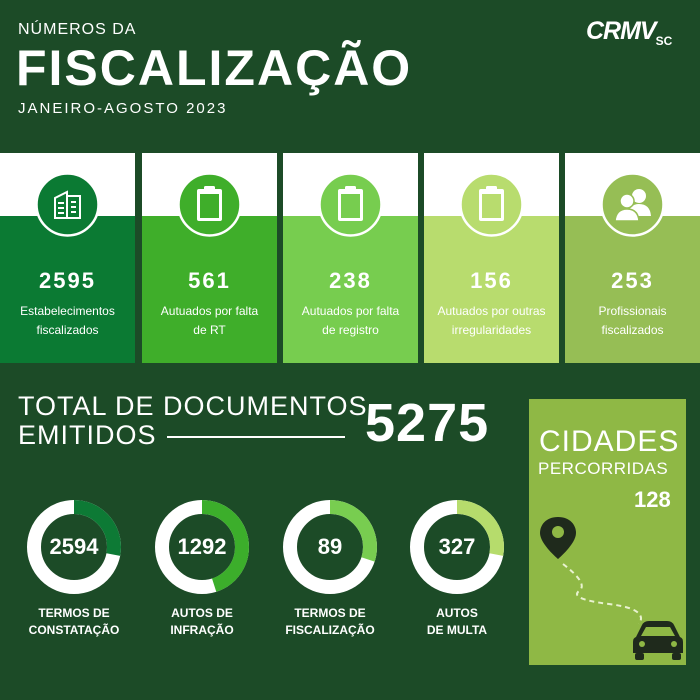 The width and height of the screenshot is (700, 700). I want to click on total-label-line2: EMITIDOS, so click(87, 435).